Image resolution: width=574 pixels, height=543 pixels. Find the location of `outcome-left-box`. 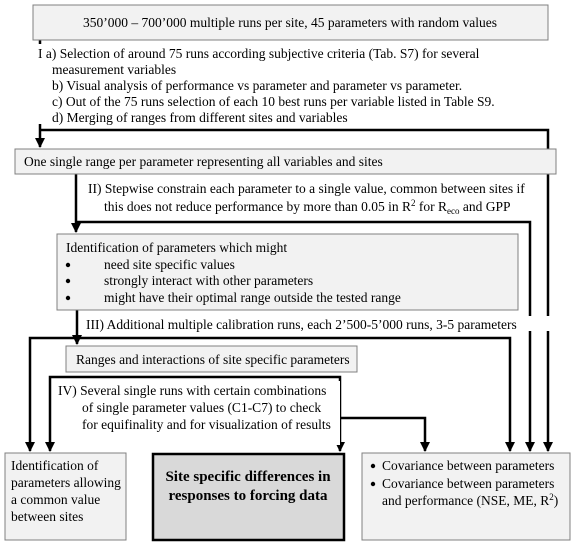

outcome-left-box is located at coordinates (65, 496).